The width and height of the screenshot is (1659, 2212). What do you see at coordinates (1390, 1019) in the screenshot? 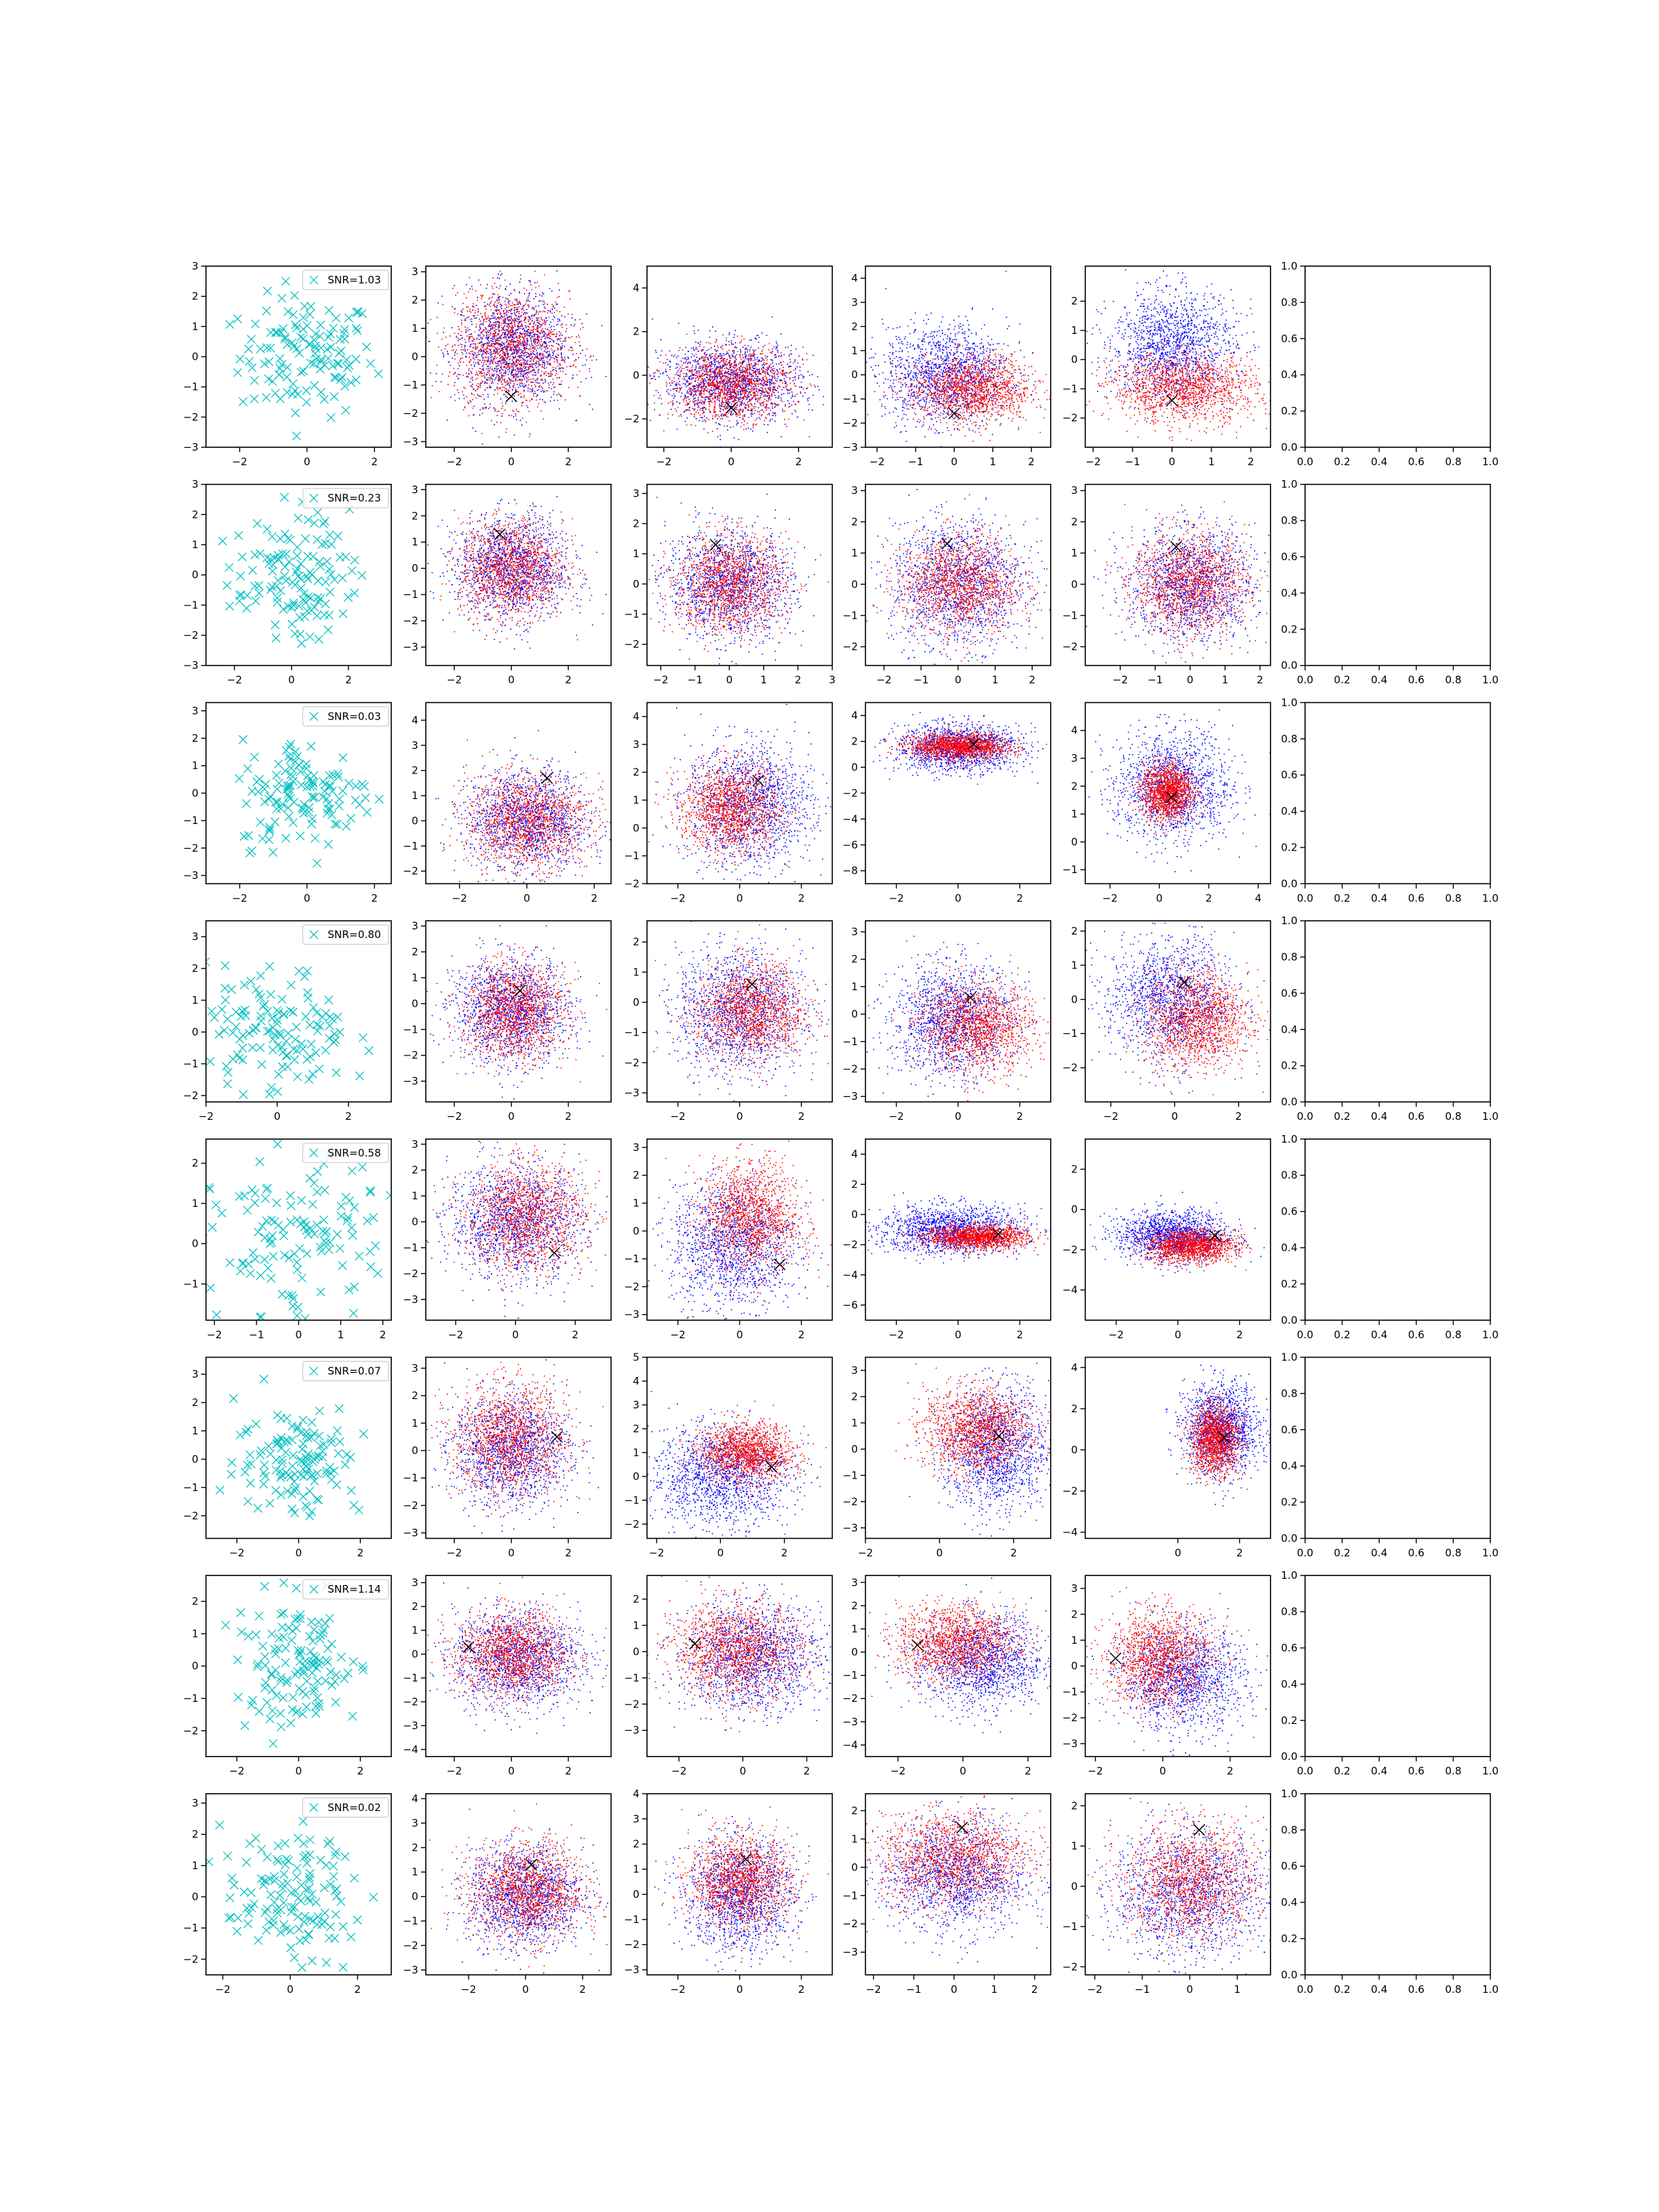
I see `subplot-r4-c6: 0.0 0.2 0.4 0.6 0.8 1.0 0.0 0.2 0.4 0.6 0.8 1.0` at bounding box center [1390, 1019].